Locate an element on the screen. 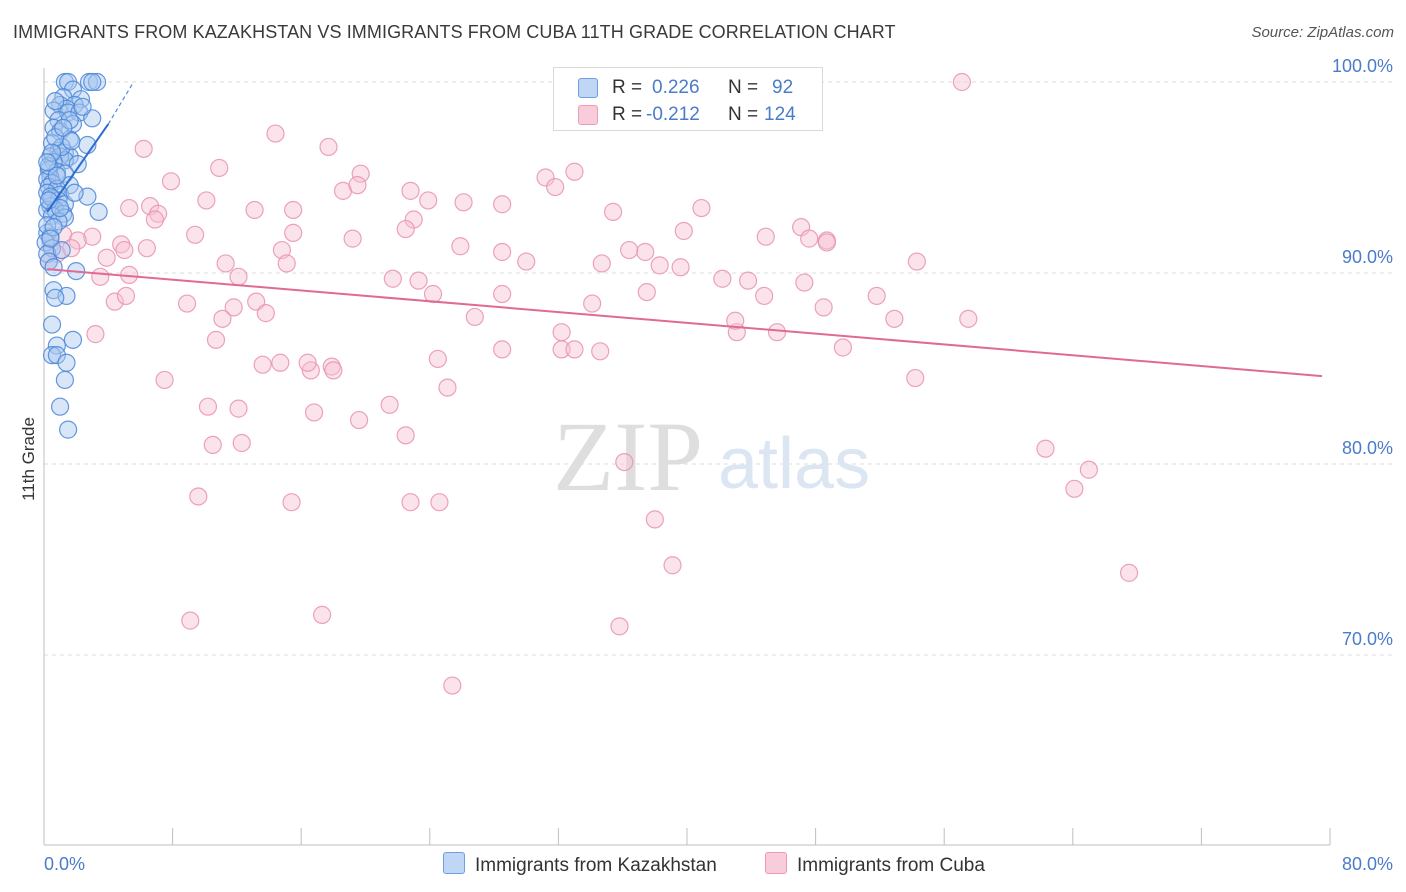 The width and height of the screenshot is (1406, 892). legend-n-value: 124 is located at coordinates (780, 114).